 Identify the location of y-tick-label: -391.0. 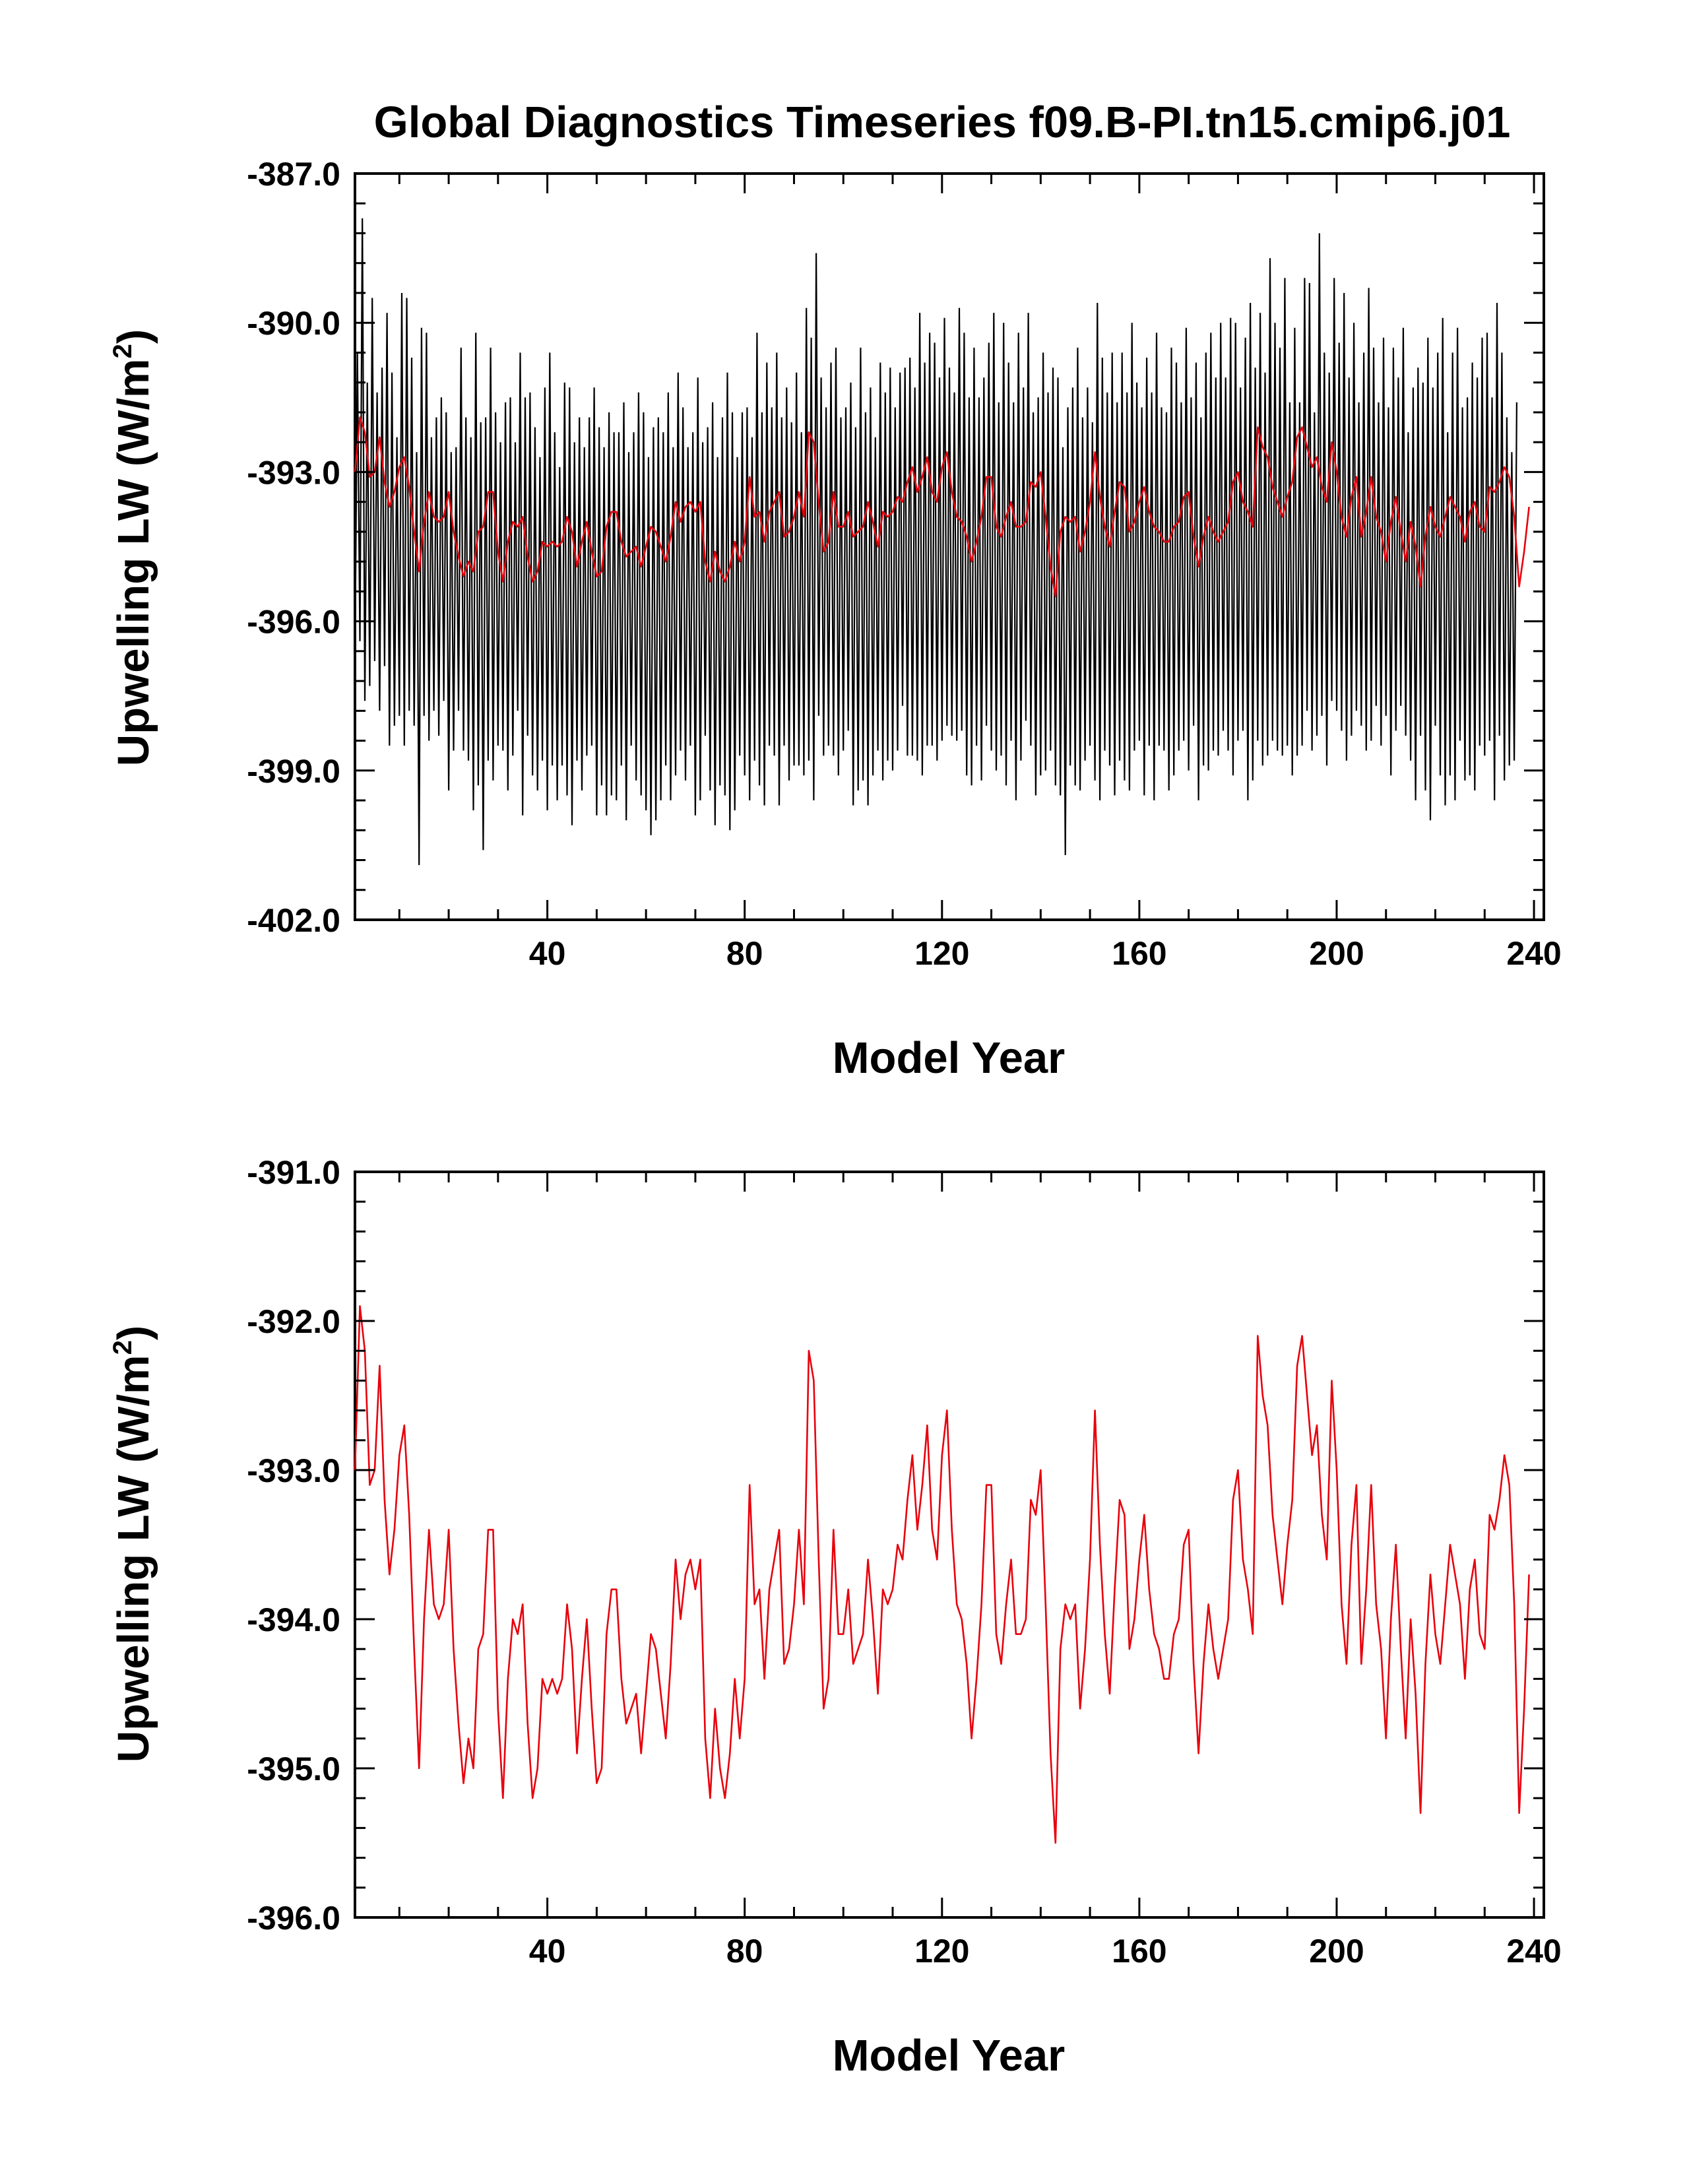
(293, 1172).